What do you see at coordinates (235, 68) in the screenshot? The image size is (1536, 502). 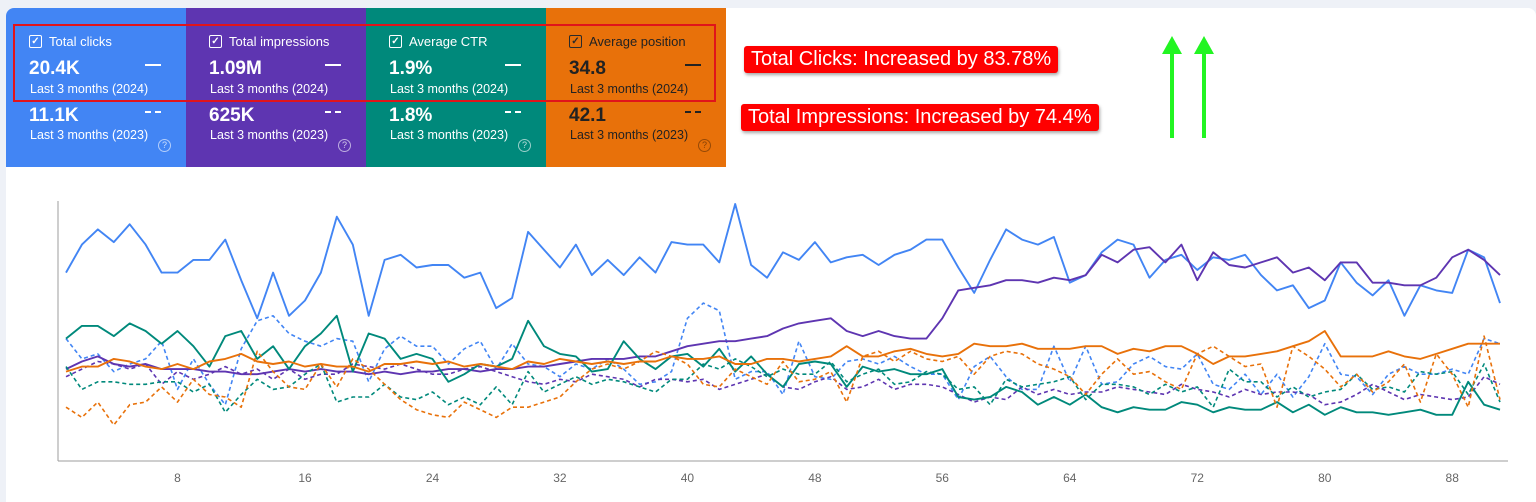 I see `value-current: 1.09M` at bounding box center [235, 68].